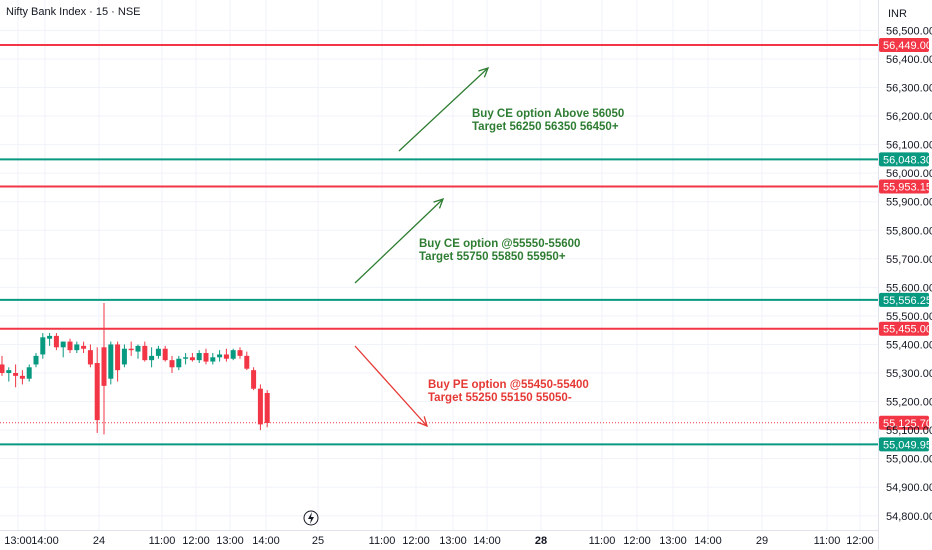 The image size is (932, 550). What do you see at coordinates (909, 260) in the screenshot?
I see `y-tick-label: 55,700.00` at bounding box center [909, 260].